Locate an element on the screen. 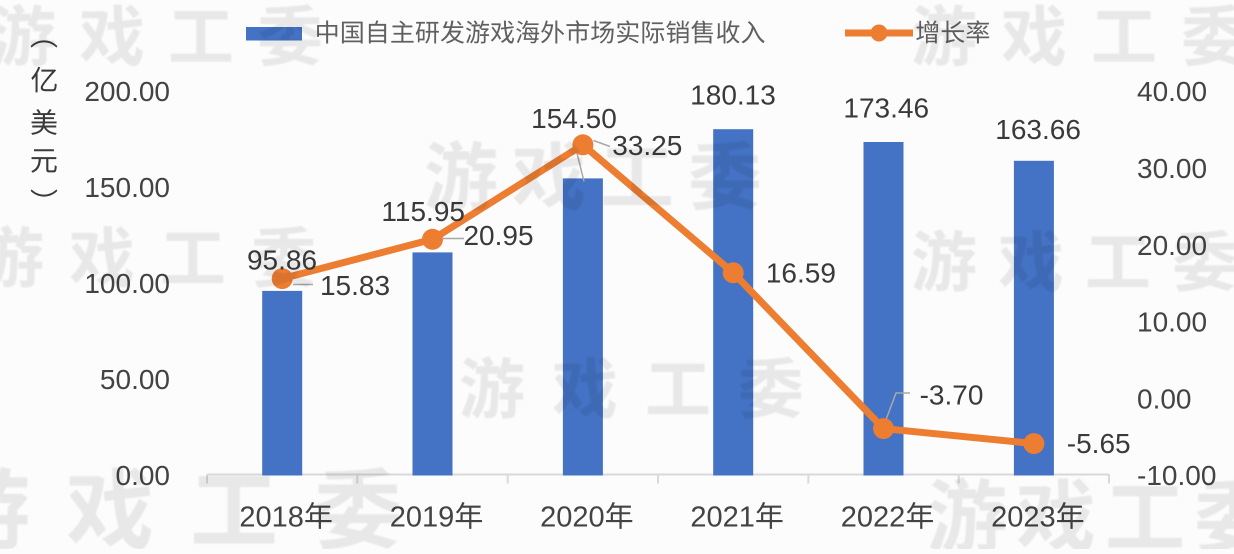 The height and width of the screenshot is (554, 1234). svg-text: 115.95 is located at coordinates (423, 211).